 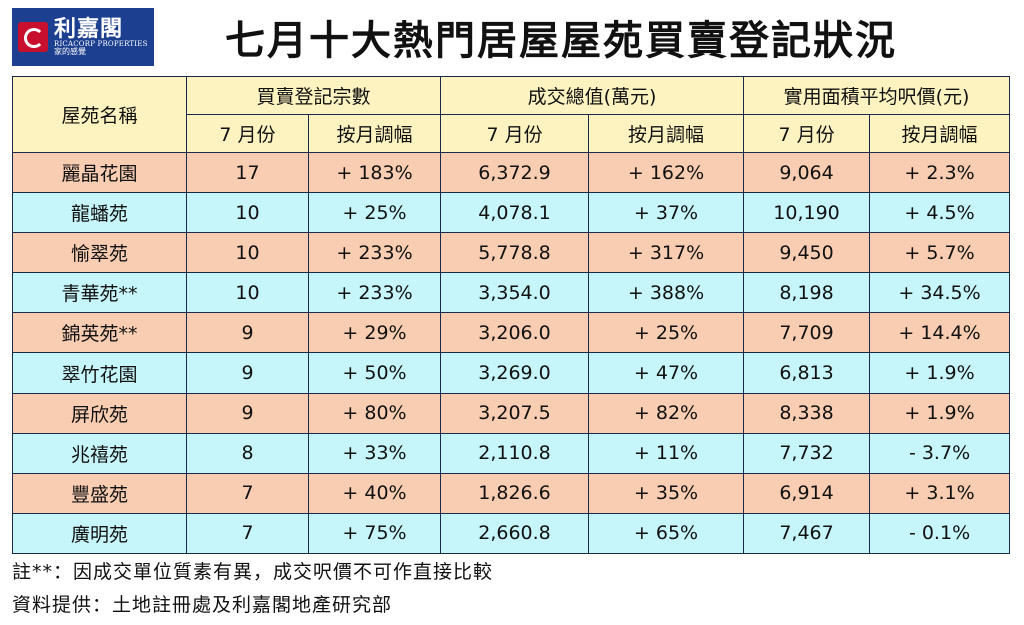 What do you see at coordinates (807, 172) in the screenshot?
I see `cell-avg-psf: 9,064` at bounding box center [807, 172].